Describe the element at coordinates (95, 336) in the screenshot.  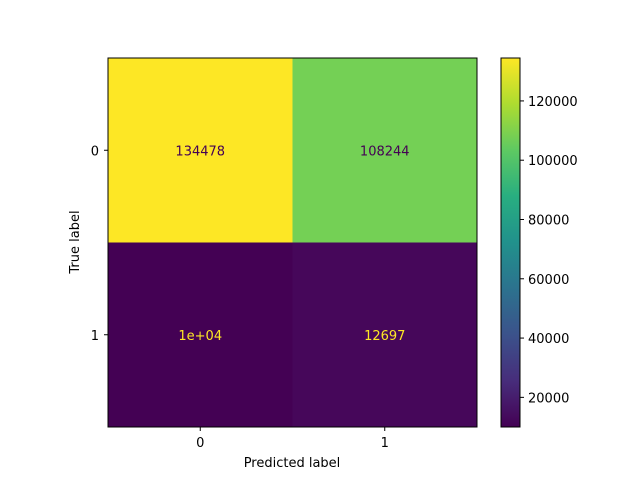
I see `y-tick-label: 1` at that location.